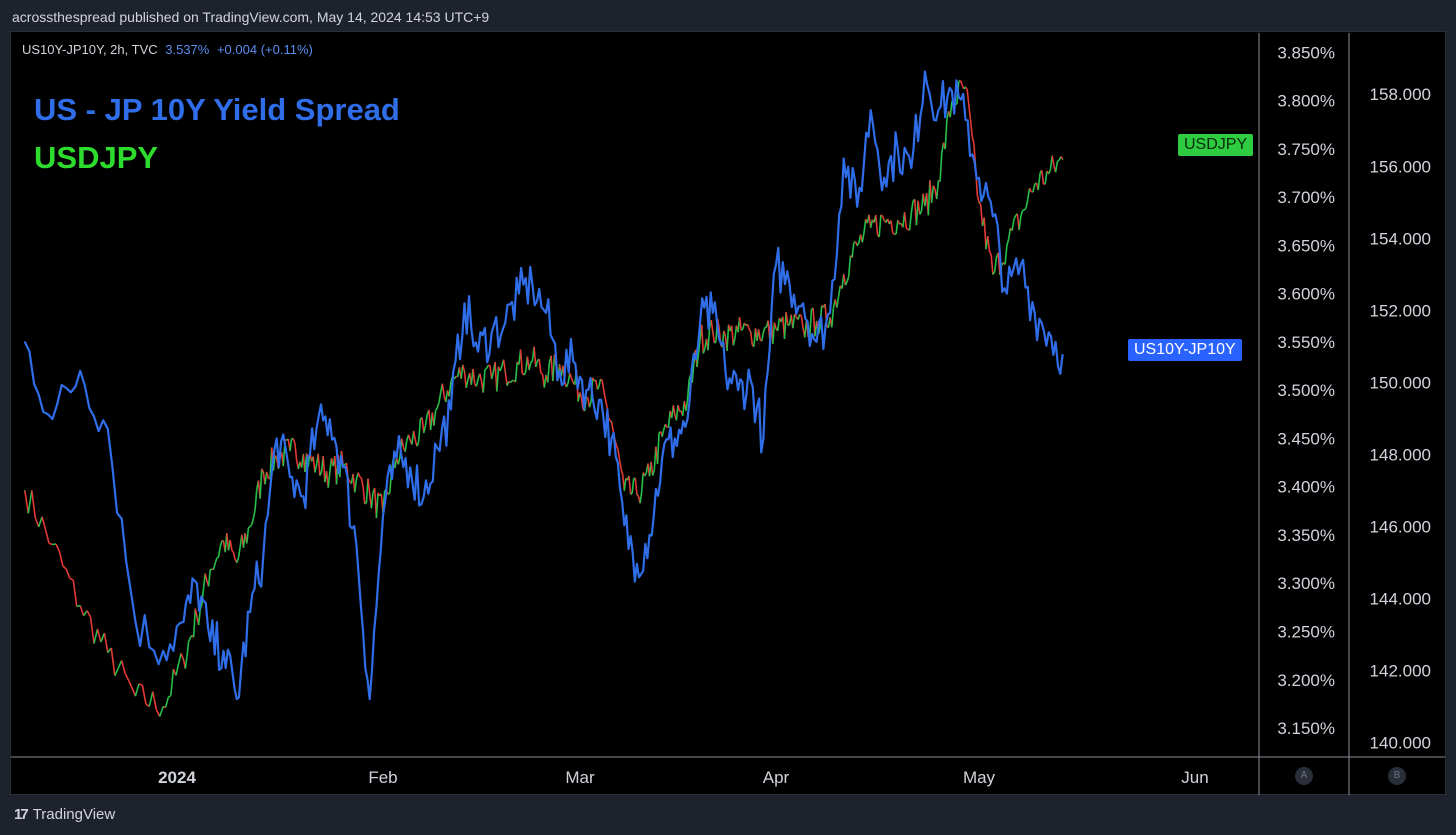 This screenshot has width=1456, height=835. I want to click on spread-axis-tick: 3.350%, so click(1306, 535).